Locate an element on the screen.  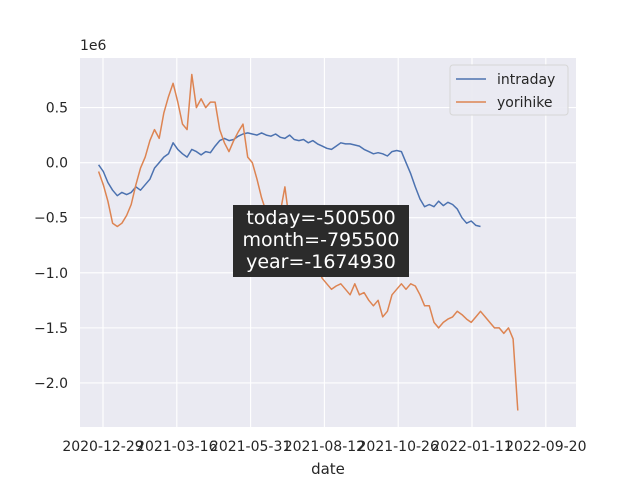
x-tick-label: 2021-03-16 is located at coordinates (176, 447).